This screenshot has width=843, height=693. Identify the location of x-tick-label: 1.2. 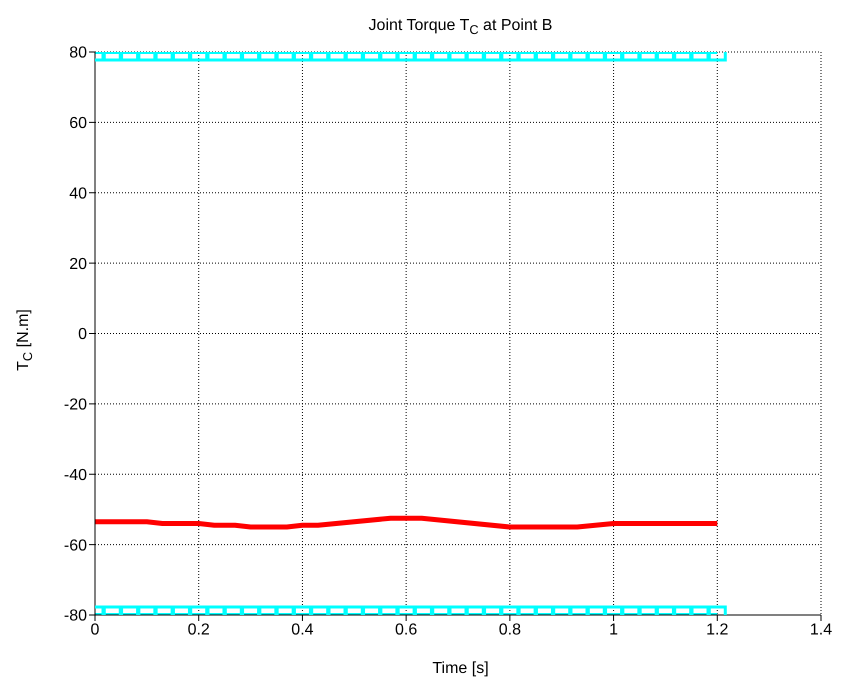
(717, 629).